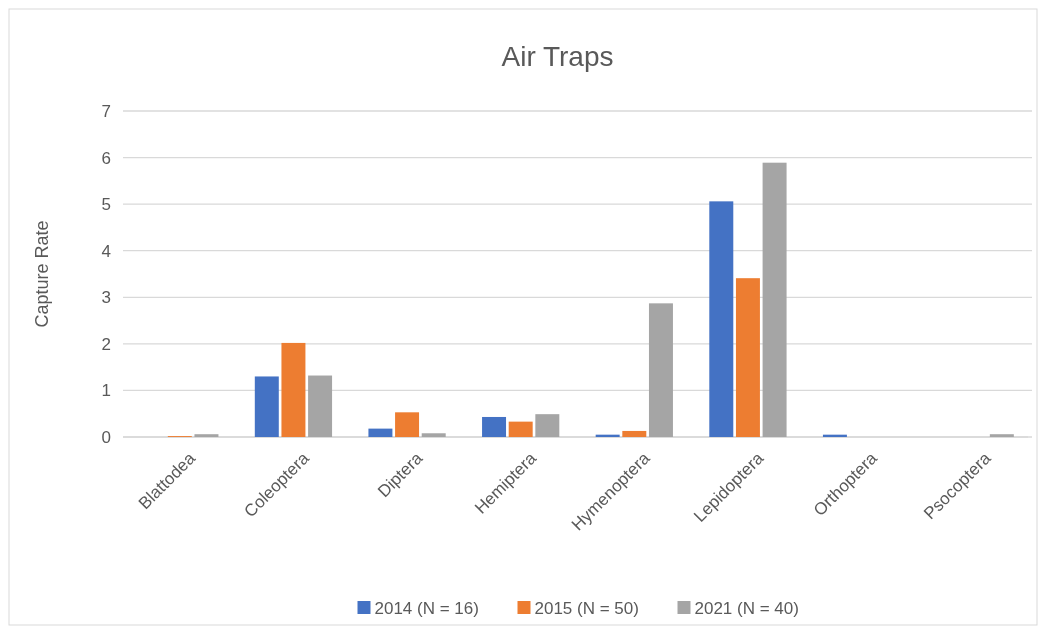 The width and height of the screenshot is (1051, 637). Describe the element at coordinates (106, 298) in the screenshot. I see `y-tick-label: 3` at that location.